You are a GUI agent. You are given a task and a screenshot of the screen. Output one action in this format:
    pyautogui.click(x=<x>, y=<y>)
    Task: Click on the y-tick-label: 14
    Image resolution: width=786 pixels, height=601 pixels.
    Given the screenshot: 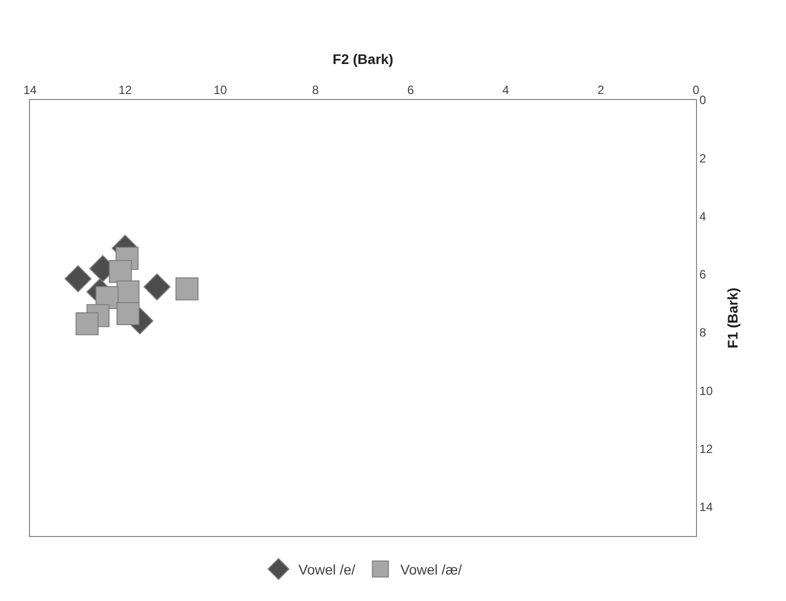 What is the action you would take?
    pyautogui.click(x=706, y=507)
    